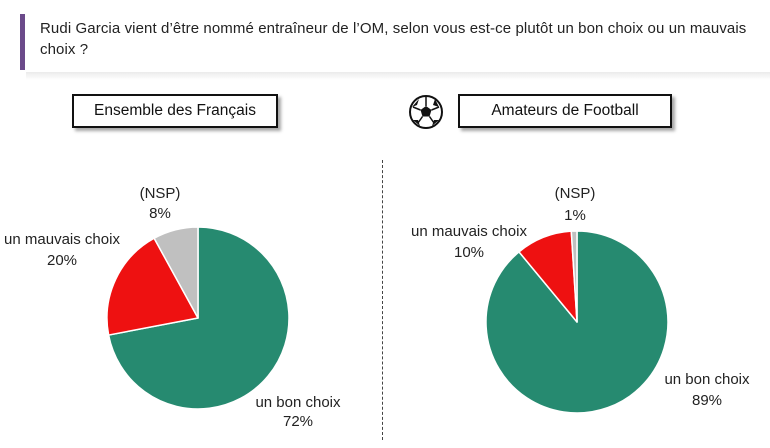  I want to click on pie-label-ensemble-bon-choix: un bon choix, so click(298, 402).